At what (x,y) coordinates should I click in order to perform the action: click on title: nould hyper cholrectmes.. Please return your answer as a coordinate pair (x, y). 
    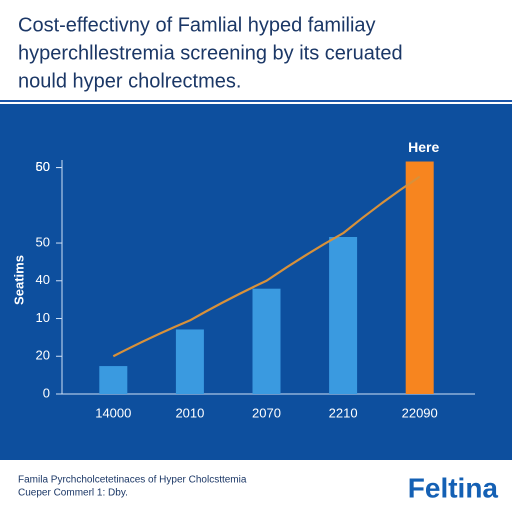
    Looking at the image, I should click on (129, 81).